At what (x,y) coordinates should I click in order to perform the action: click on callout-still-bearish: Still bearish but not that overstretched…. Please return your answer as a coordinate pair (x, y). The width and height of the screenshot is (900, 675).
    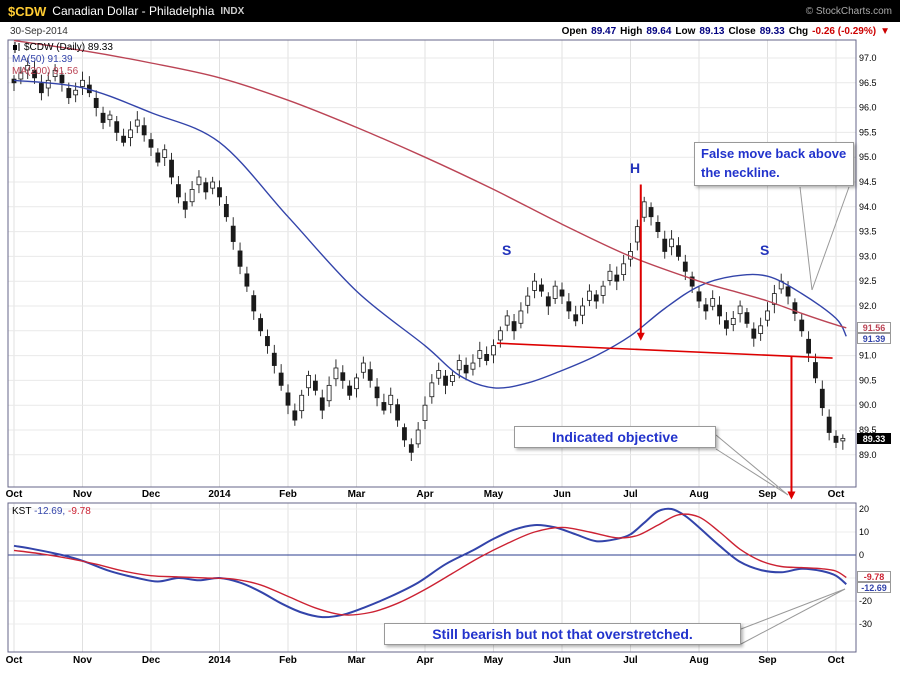
    Looking at the image, I should click on (562, 634).